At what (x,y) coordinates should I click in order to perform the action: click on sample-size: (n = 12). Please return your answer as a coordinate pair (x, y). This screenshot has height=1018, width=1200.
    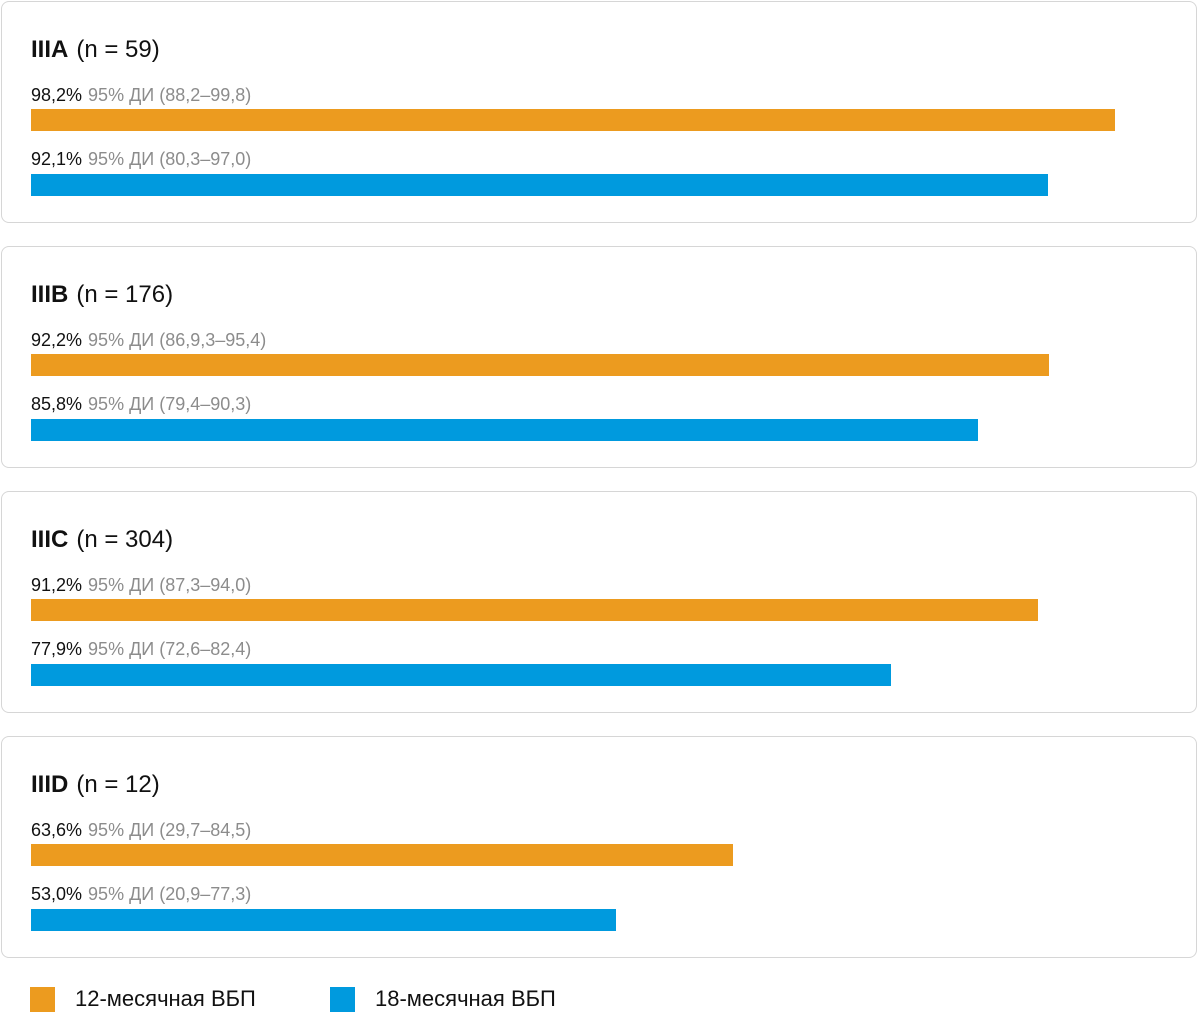
    Looking at the image, I should click on (118, 784).